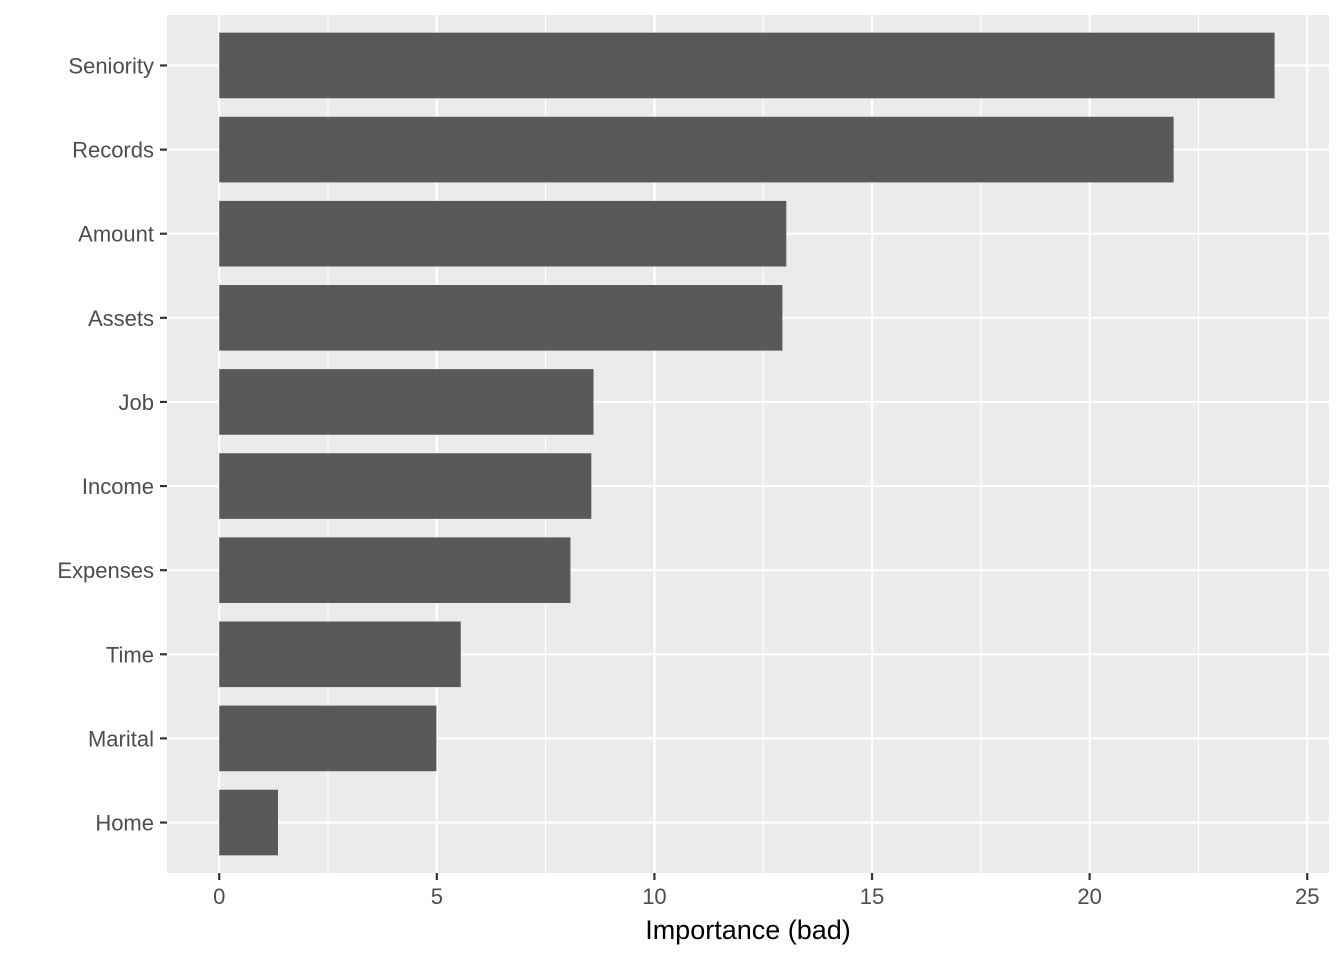  Describe the element at coordinates (113, 150) in the screenshot. I see `y-tick-label: Records` at that location.